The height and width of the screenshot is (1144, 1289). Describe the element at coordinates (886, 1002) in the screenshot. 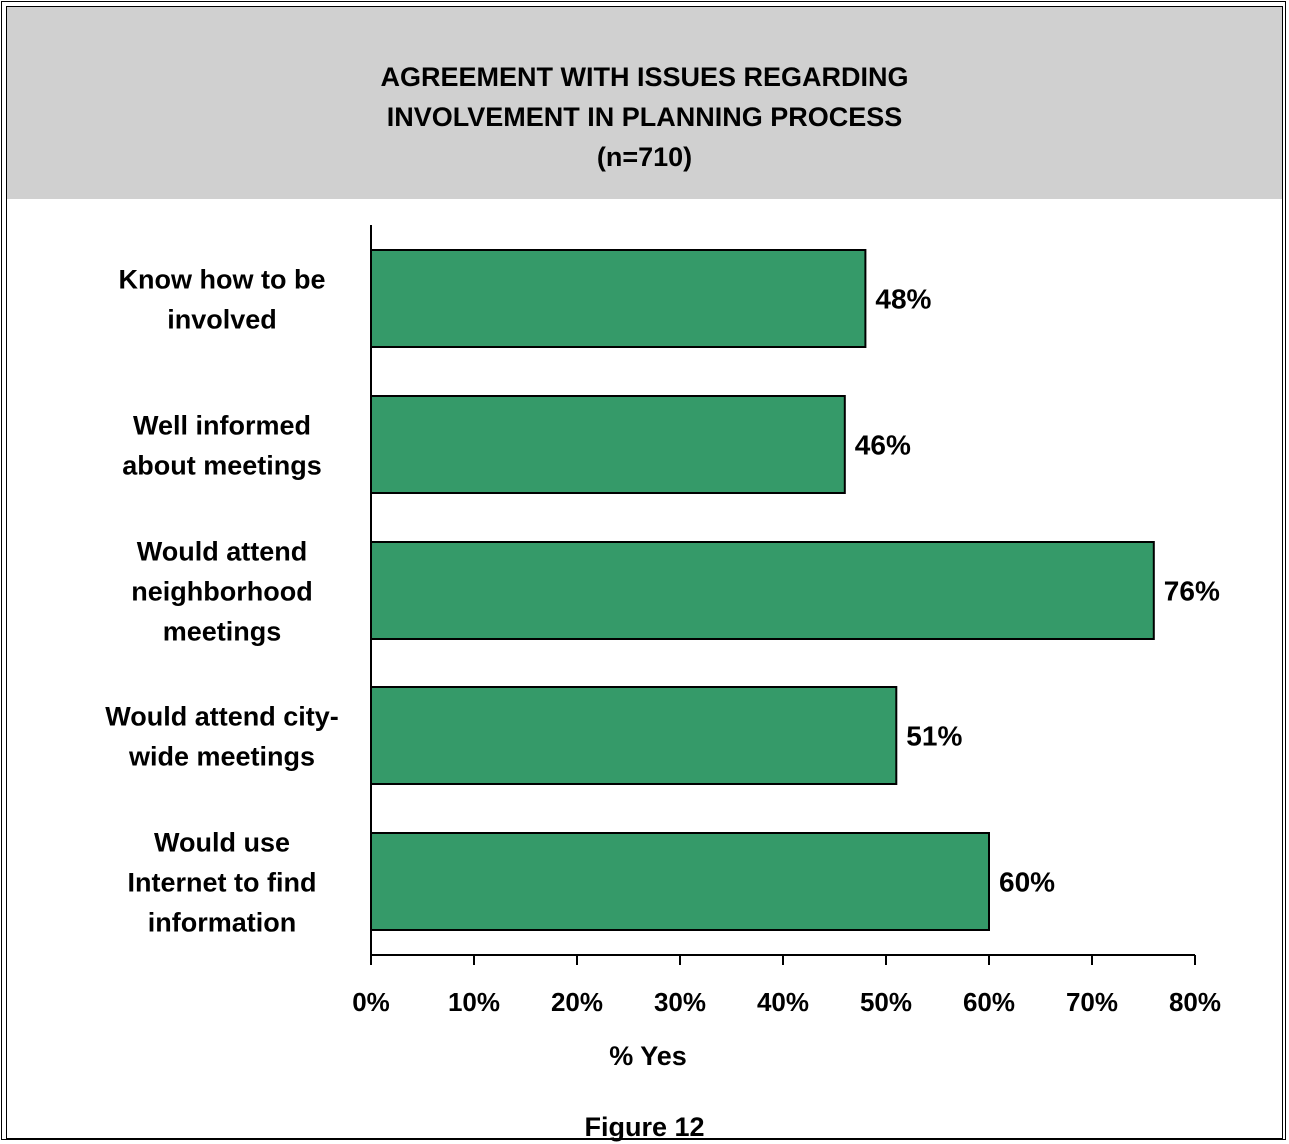

I see `x-tick-label-5: 50%` at that location.